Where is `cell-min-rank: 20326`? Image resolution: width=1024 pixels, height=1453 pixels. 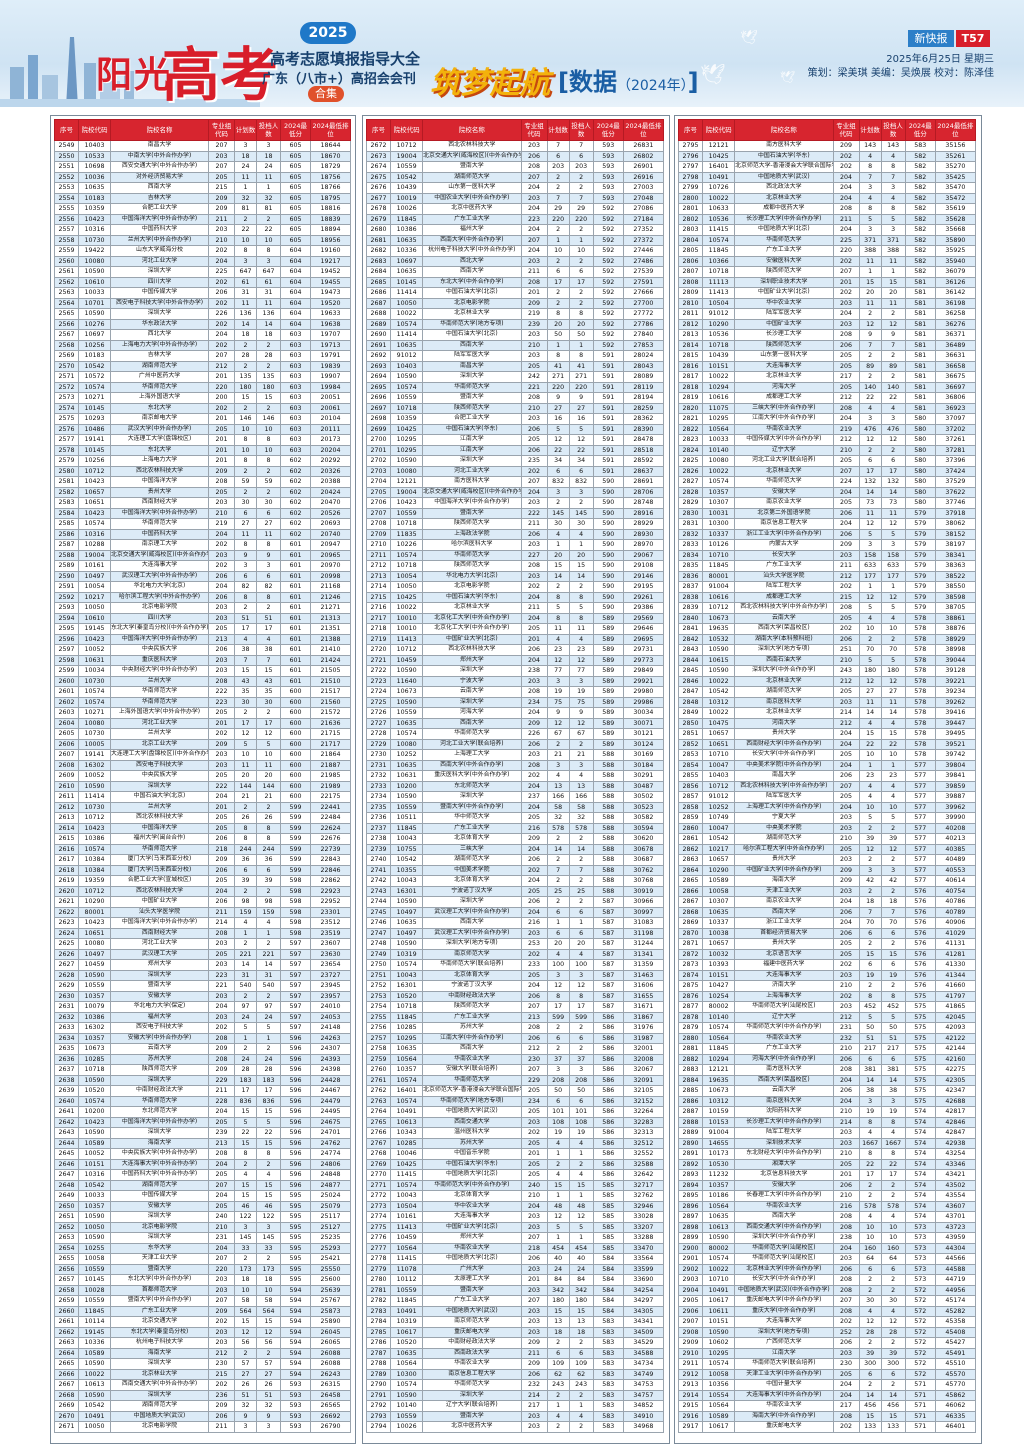
cell-min-rank: 20326 is located at coordinates (330, 471).